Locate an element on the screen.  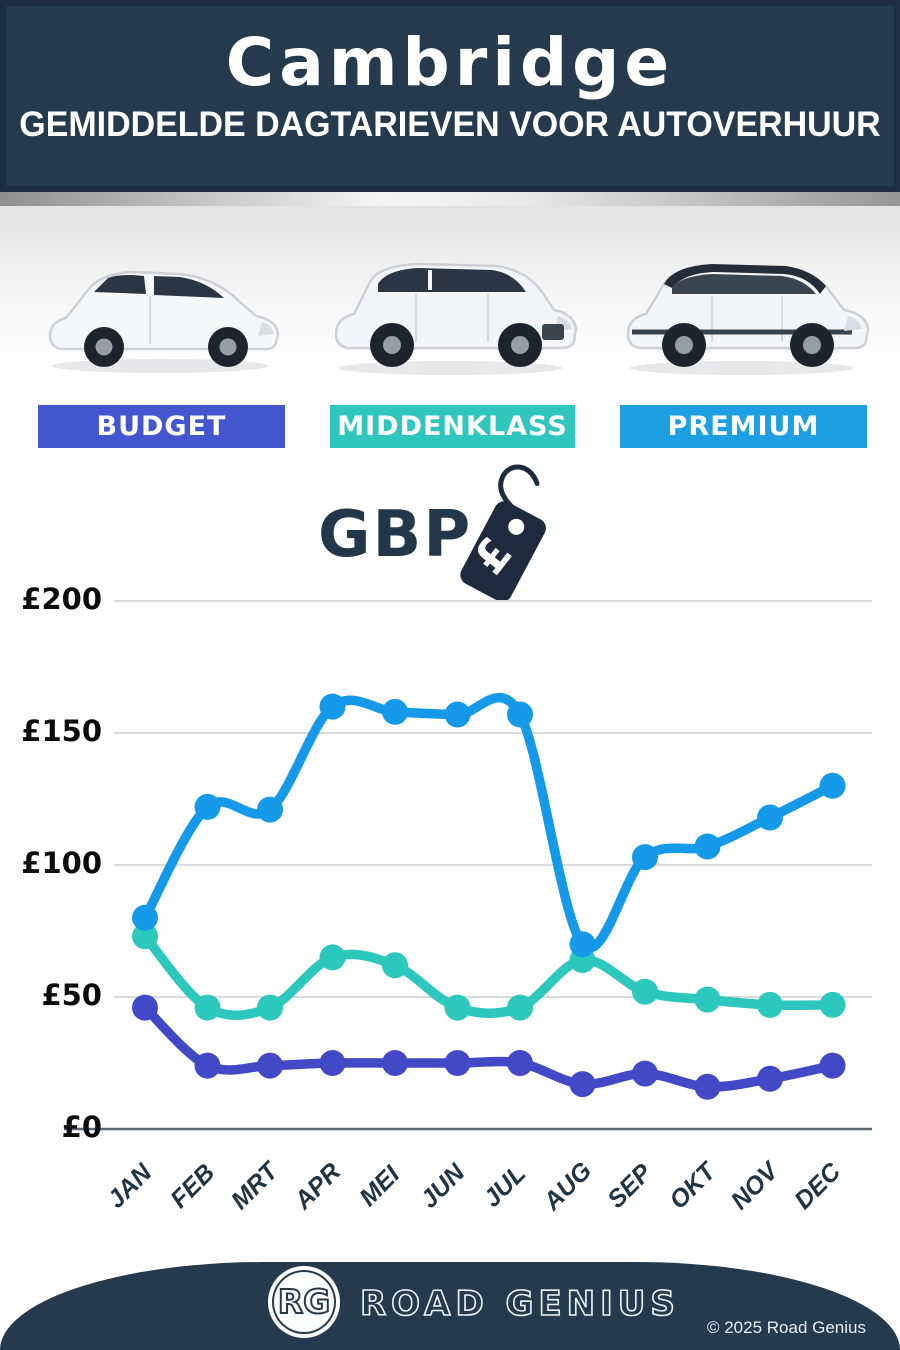
page-subtitle: GEMIDDELDE DAGTARIEVEN VOOR AUTOVERHUUR is located at coordinates (450, 124).